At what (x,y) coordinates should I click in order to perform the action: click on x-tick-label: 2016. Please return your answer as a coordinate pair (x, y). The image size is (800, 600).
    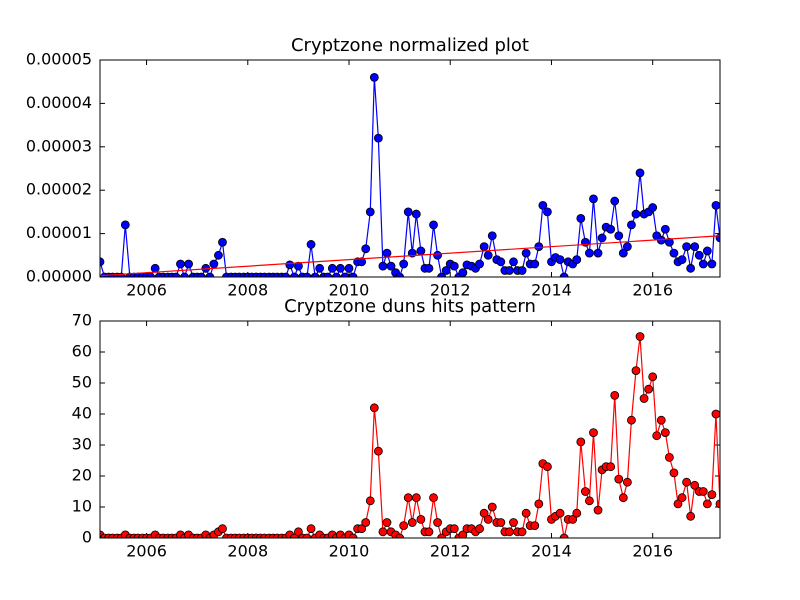
    Looking at the image, I should click on (652, 290).